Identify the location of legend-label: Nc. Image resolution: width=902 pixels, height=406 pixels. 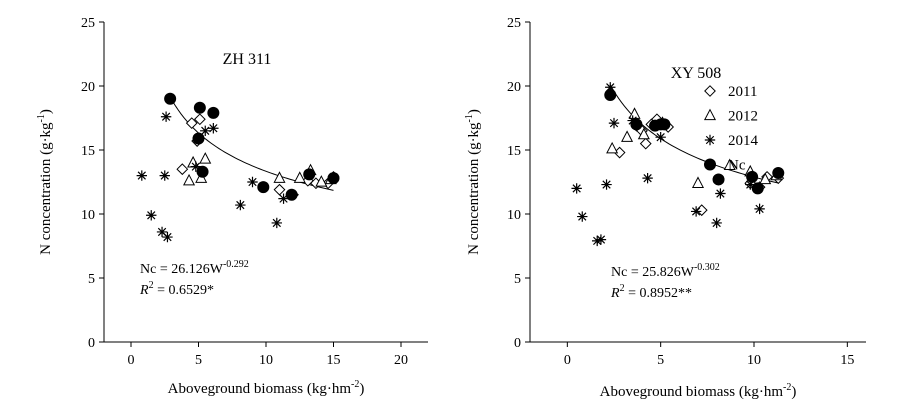
(737, 166).